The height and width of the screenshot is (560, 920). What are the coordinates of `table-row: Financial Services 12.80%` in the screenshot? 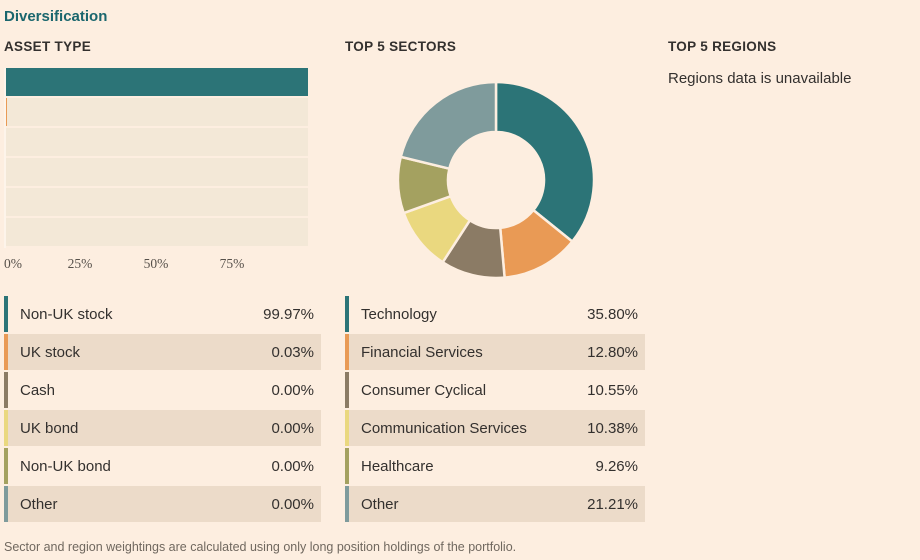 It's located at (495, 352).